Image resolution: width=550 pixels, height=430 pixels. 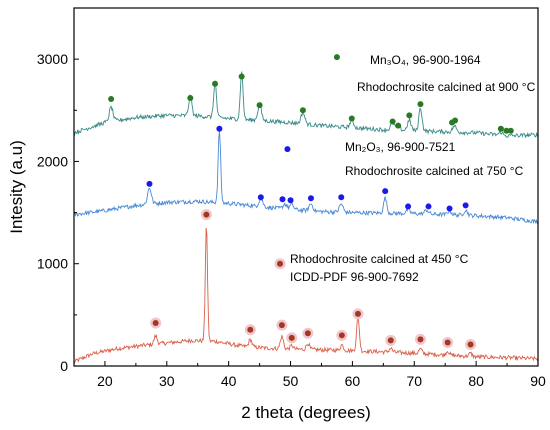 What do you see at coordinates (291, 381) in the screenshot?
I see `x-tick-label: 50` at bounding box center [291, 381].